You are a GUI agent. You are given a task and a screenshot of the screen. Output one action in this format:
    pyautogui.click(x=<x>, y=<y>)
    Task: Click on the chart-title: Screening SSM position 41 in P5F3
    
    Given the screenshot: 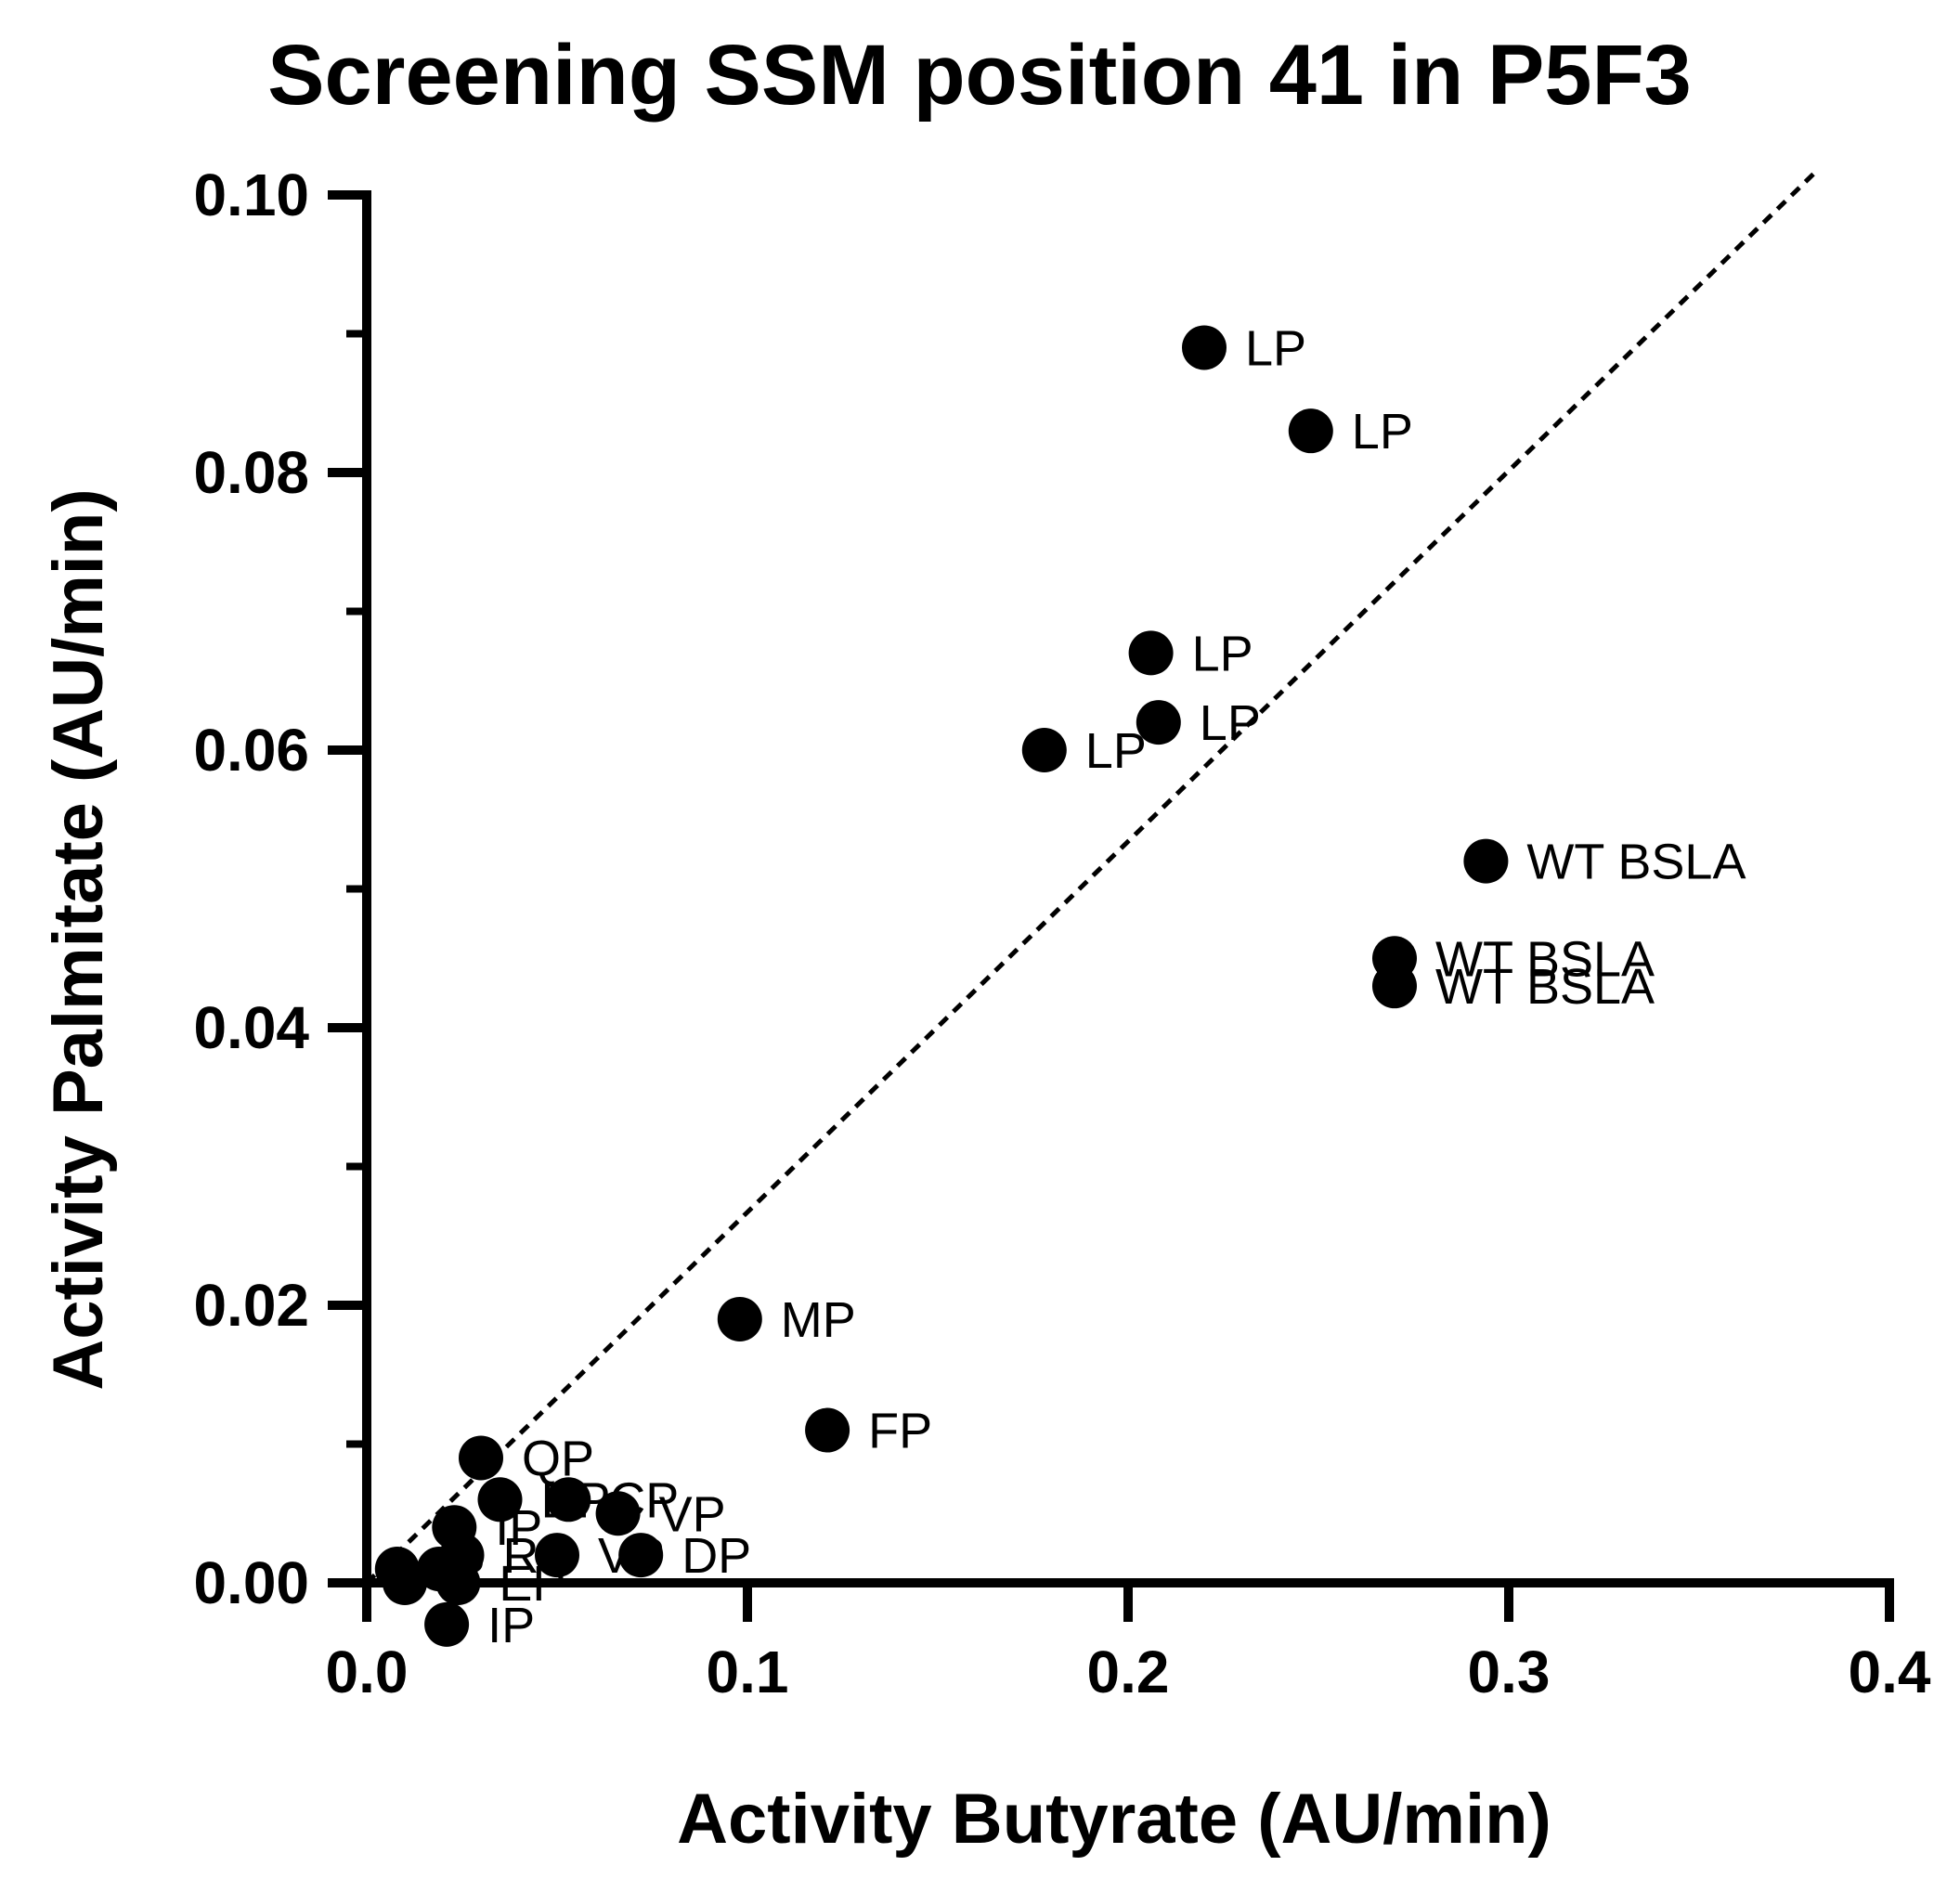 What is the action you would take?
    pyautogui.click(x=979, y=76)
    